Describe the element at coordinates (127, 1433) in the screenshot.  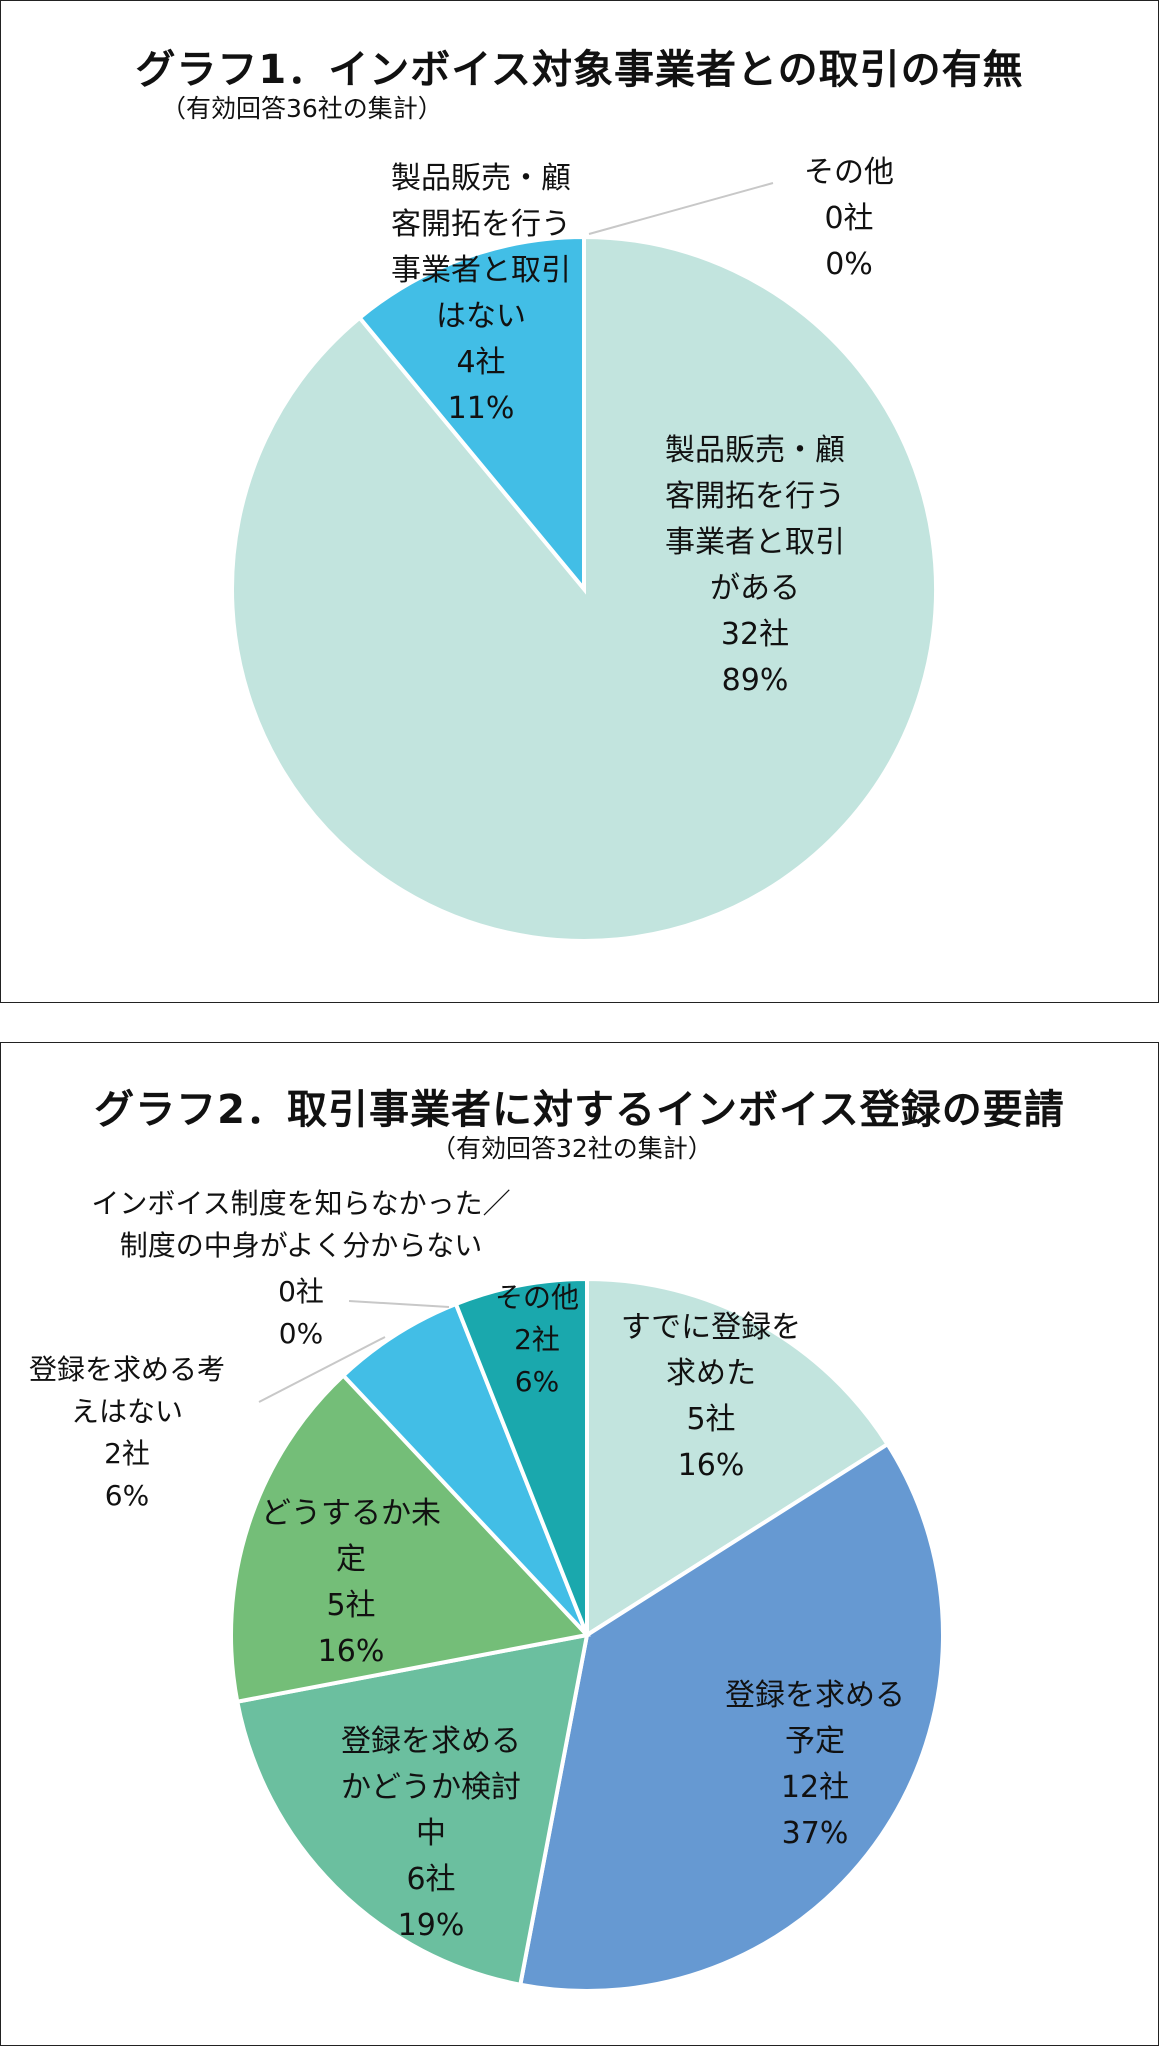
I see `chart-2-label-no-intention: 登録を求める考 えはない 2社 6%` at that location.